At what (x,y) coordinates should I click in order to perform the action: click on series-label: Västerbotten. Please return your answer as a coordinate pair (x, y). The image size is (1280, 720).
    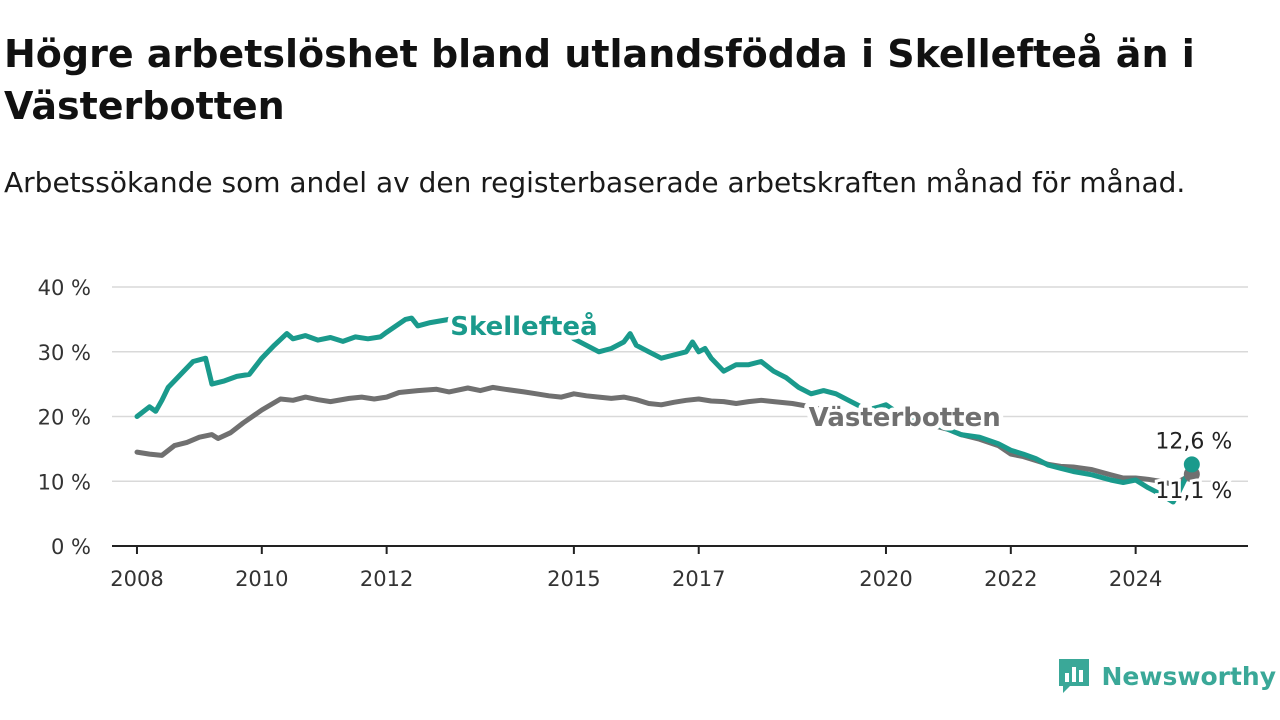
    Looking at the image, I should click on (905, 418).